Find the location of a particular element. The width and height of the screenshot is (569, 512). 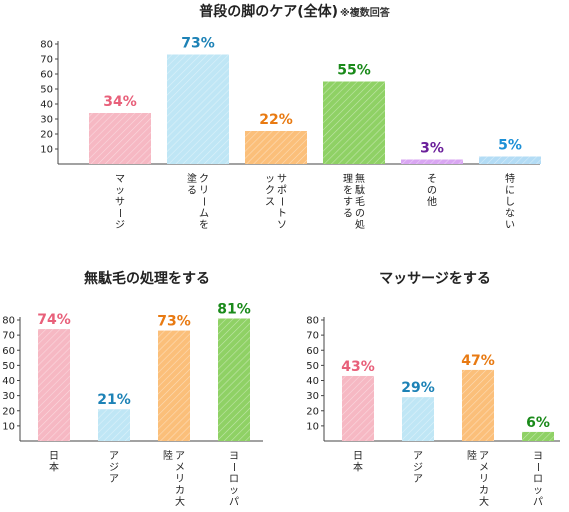

category-label-char: ト is located at coordinates (282, 214).